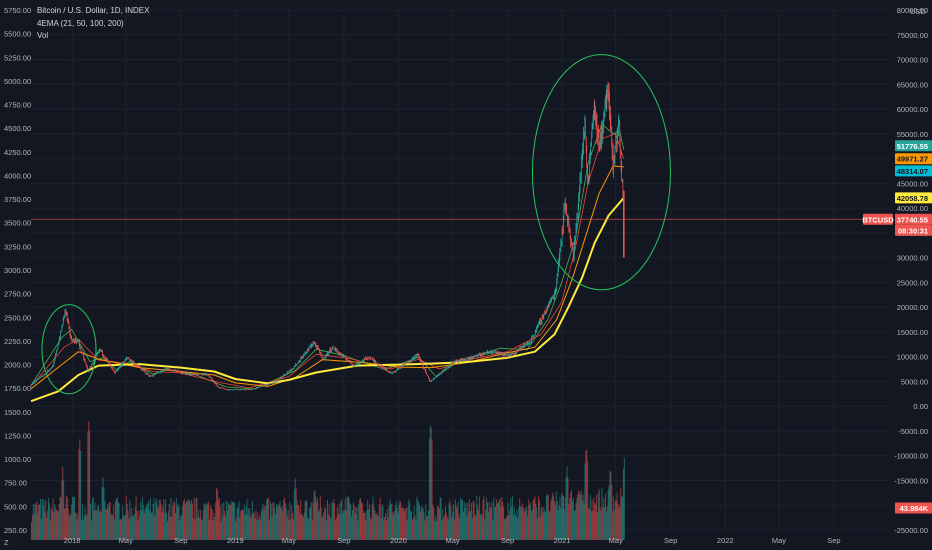  What do you see at coordinates (911, 530) in the screenshot?
I see `right-tick-label: -25000.00` at bounding box center [911, 530].